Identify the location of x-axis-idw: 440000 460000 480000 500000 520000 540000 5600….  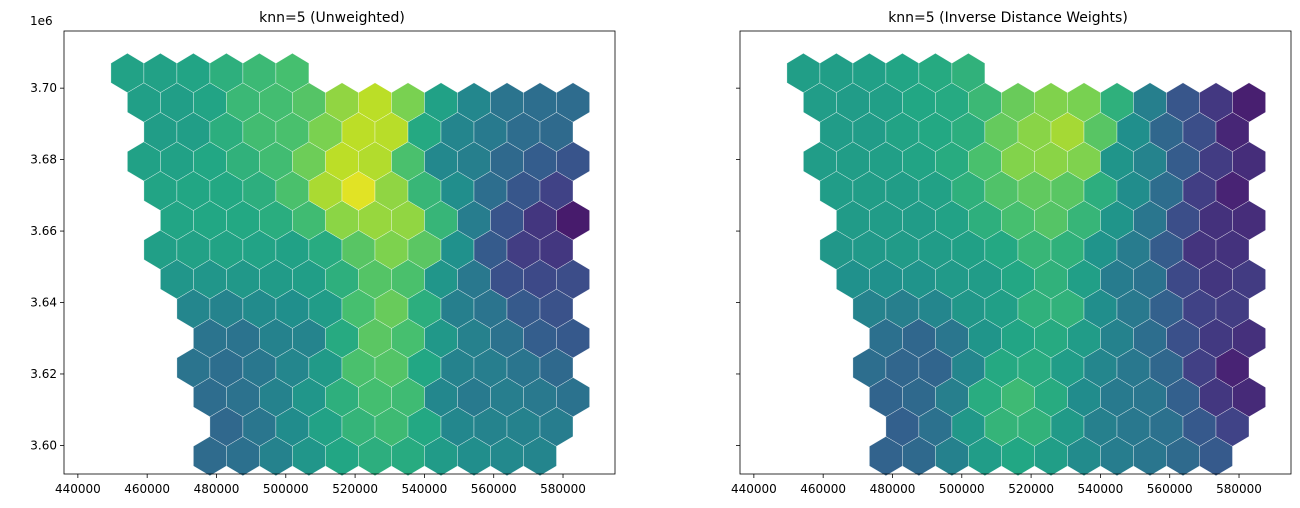
(996, 485).